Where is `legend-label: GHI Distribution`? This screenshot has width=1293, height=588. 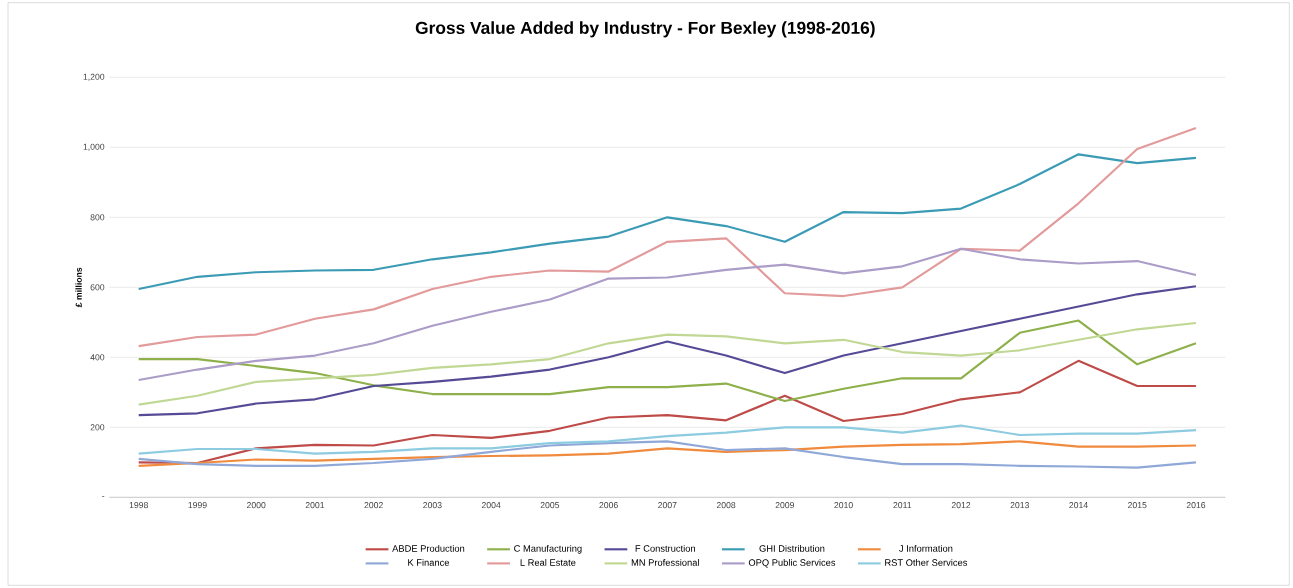
legend-label: GHI Distribution is located at coordinates (792, 548).